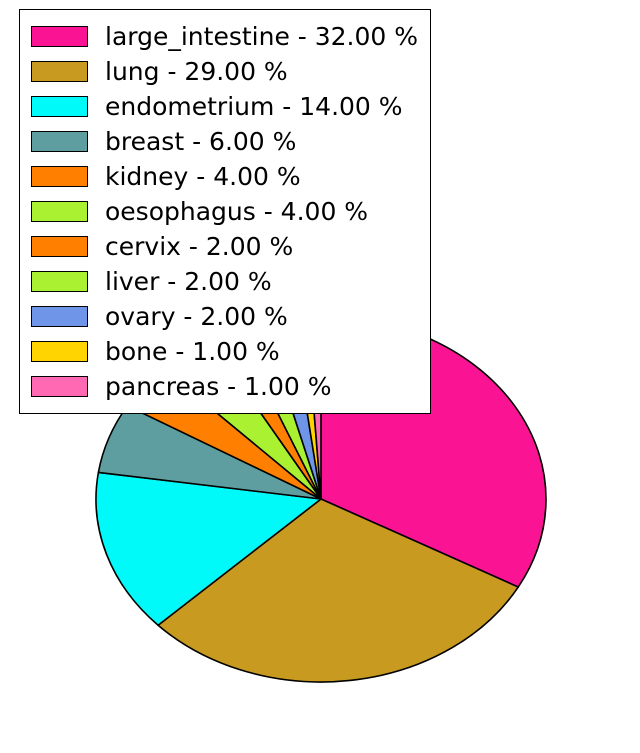  Describe the element at coordinates (254, 106) in the screenshot. I see `legend-label-endometrium: endometrium - 14.00 %` at that location.